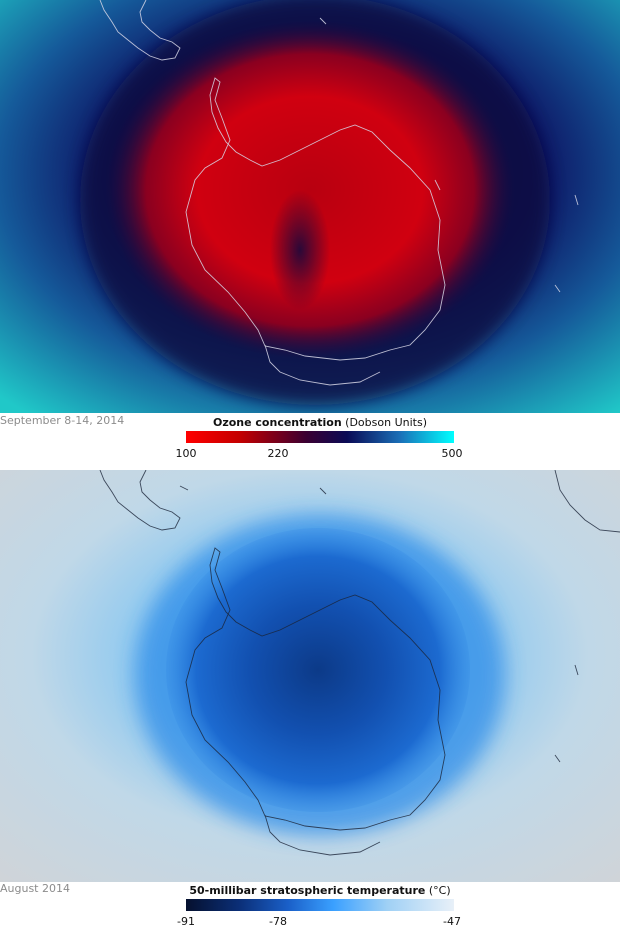 Image resolution: width=620 pixels, height=942 pixels. I want to click on ozone-tick-min: 100, so click(186, 453).